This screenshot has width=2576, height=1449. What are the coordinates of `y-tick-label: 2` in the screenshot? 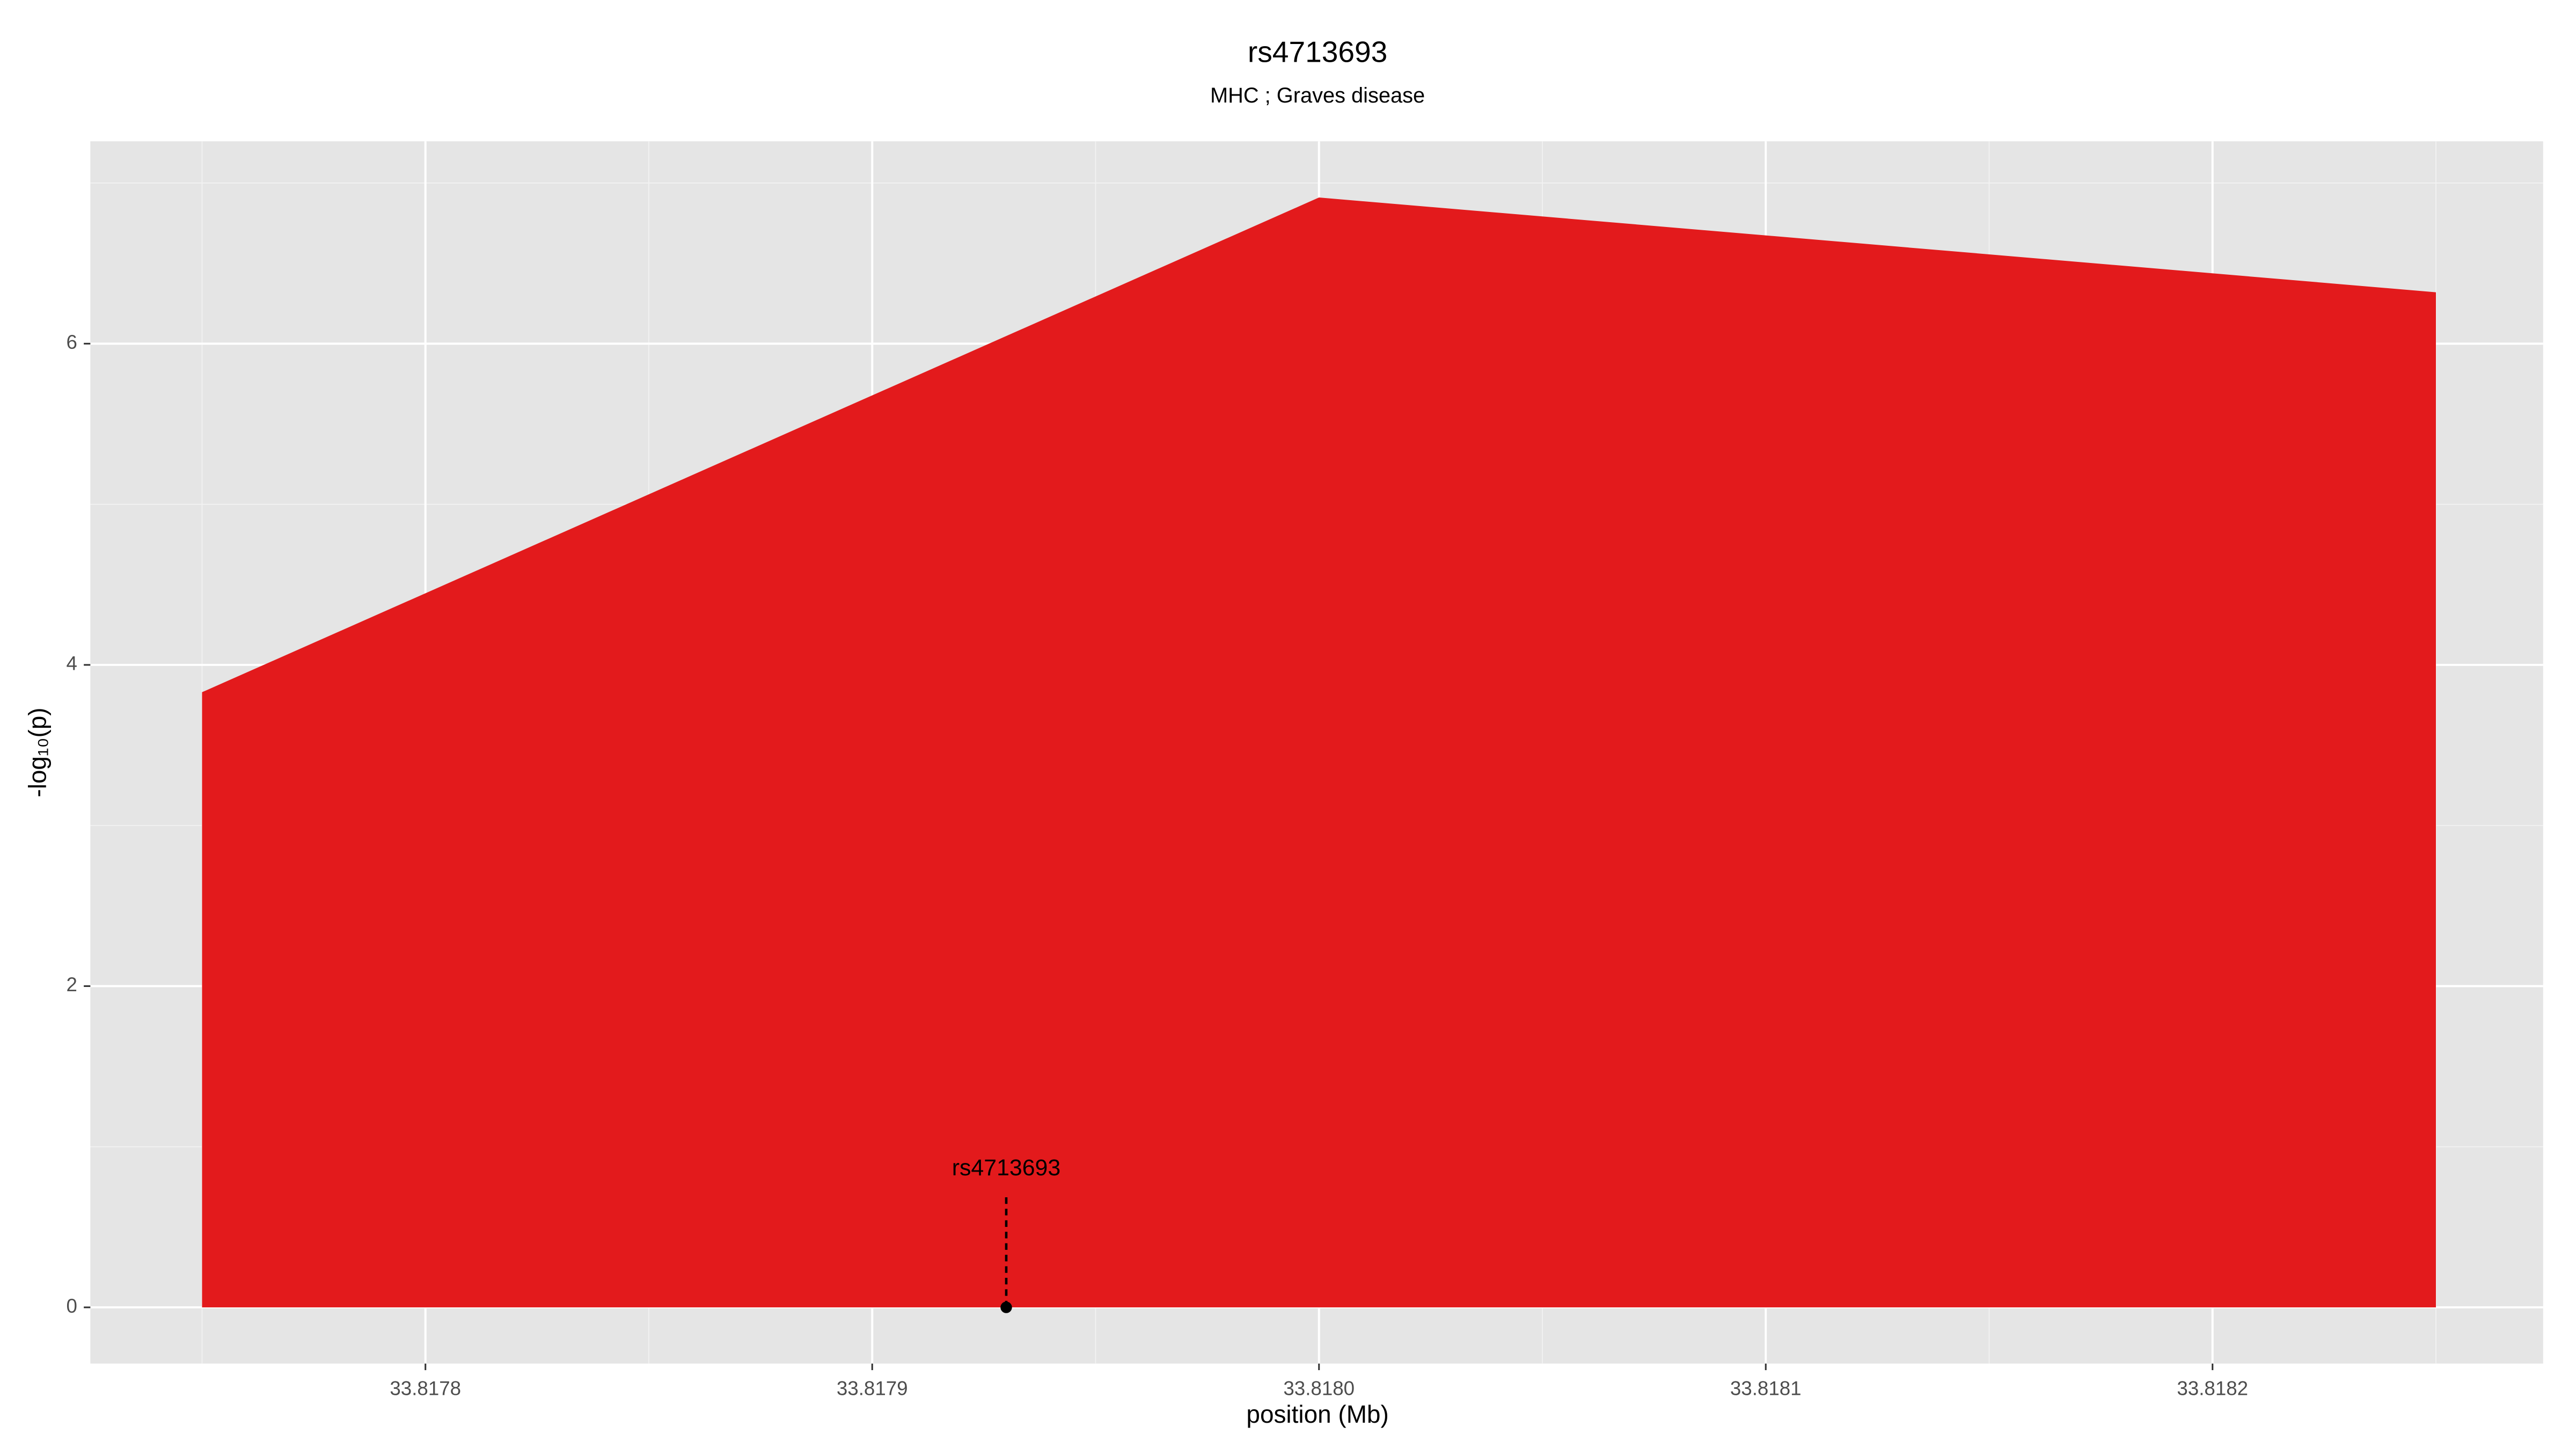 It's located at (71, 985).